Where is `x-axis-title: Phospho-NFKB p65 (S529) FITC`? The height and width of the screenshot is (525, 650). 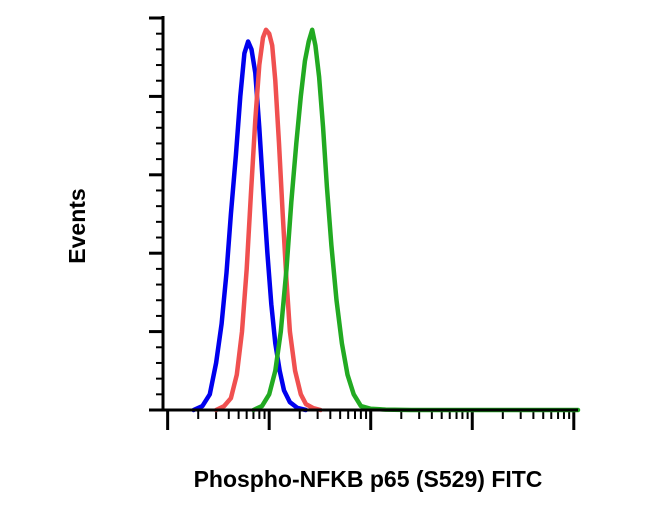
x-axis-title: Phospho-NFKB p65 (S529) FITC is located at coordinates (368, 479).